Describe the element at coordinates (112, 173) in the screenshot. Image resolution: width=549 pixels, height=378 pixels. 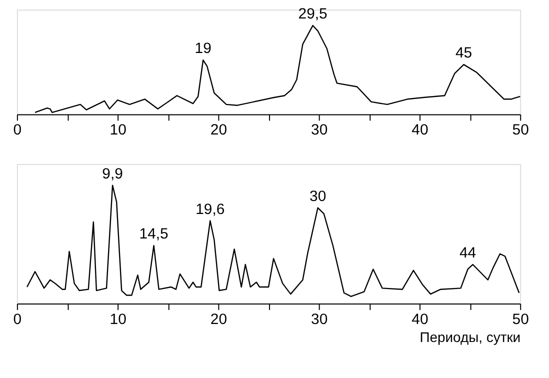
I see `annotation: 9,9` at that location.